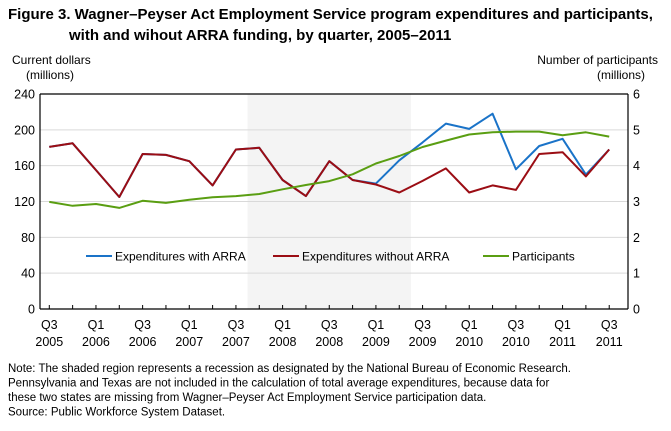 The image size is (671, 431). I want to click on legend-label: Expenditures with ARRA, so click(180, 257).